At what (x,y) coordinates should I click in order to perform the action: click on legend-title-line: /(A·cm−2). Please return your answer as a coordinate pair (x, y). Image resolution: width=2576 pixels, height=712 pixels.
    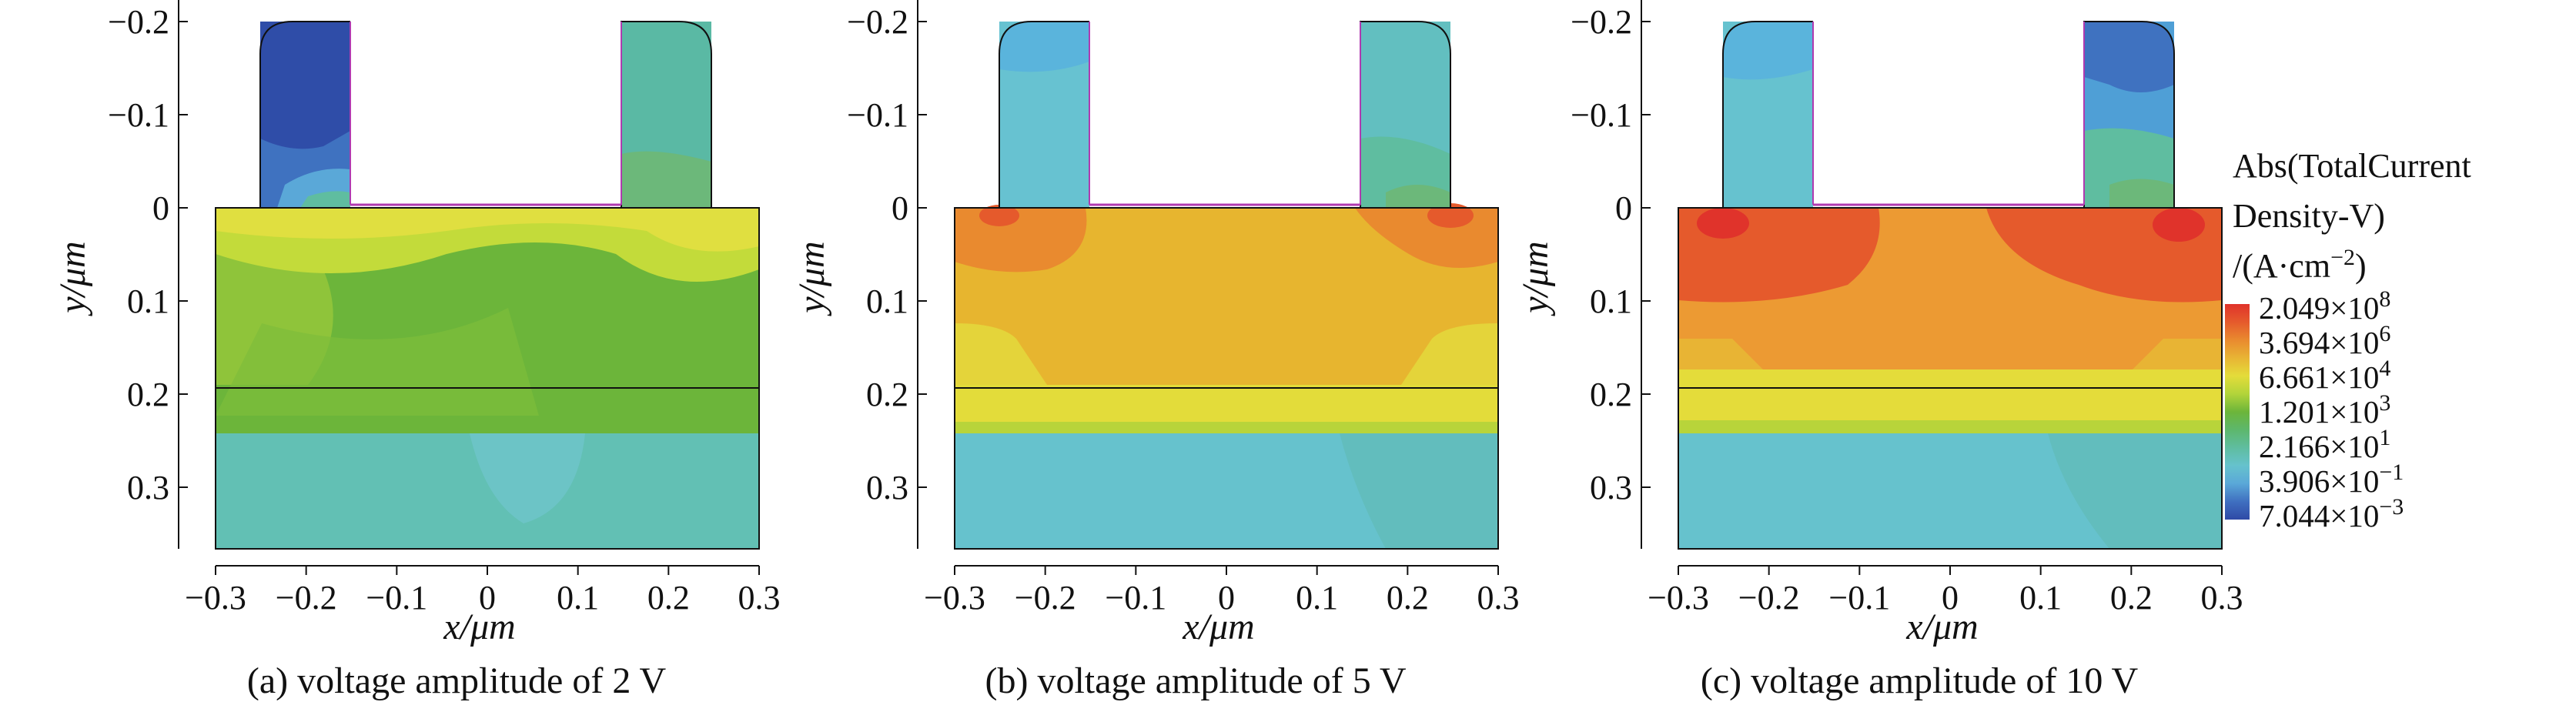
    Looking at the image, I should click on (2300, 265).